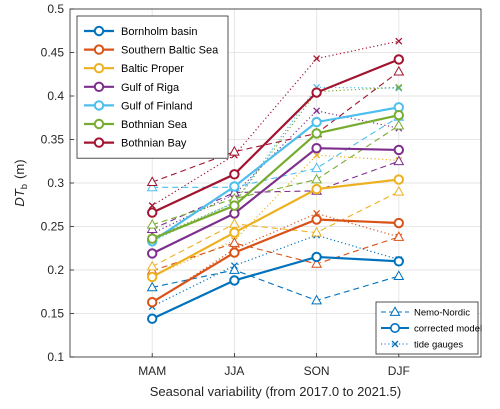 The height and width of the screenshot is (409, 500). Describe the element at coordinates (140, 31) in the screenshot. I see `region-legend-item: Bornholm basin` at that location.